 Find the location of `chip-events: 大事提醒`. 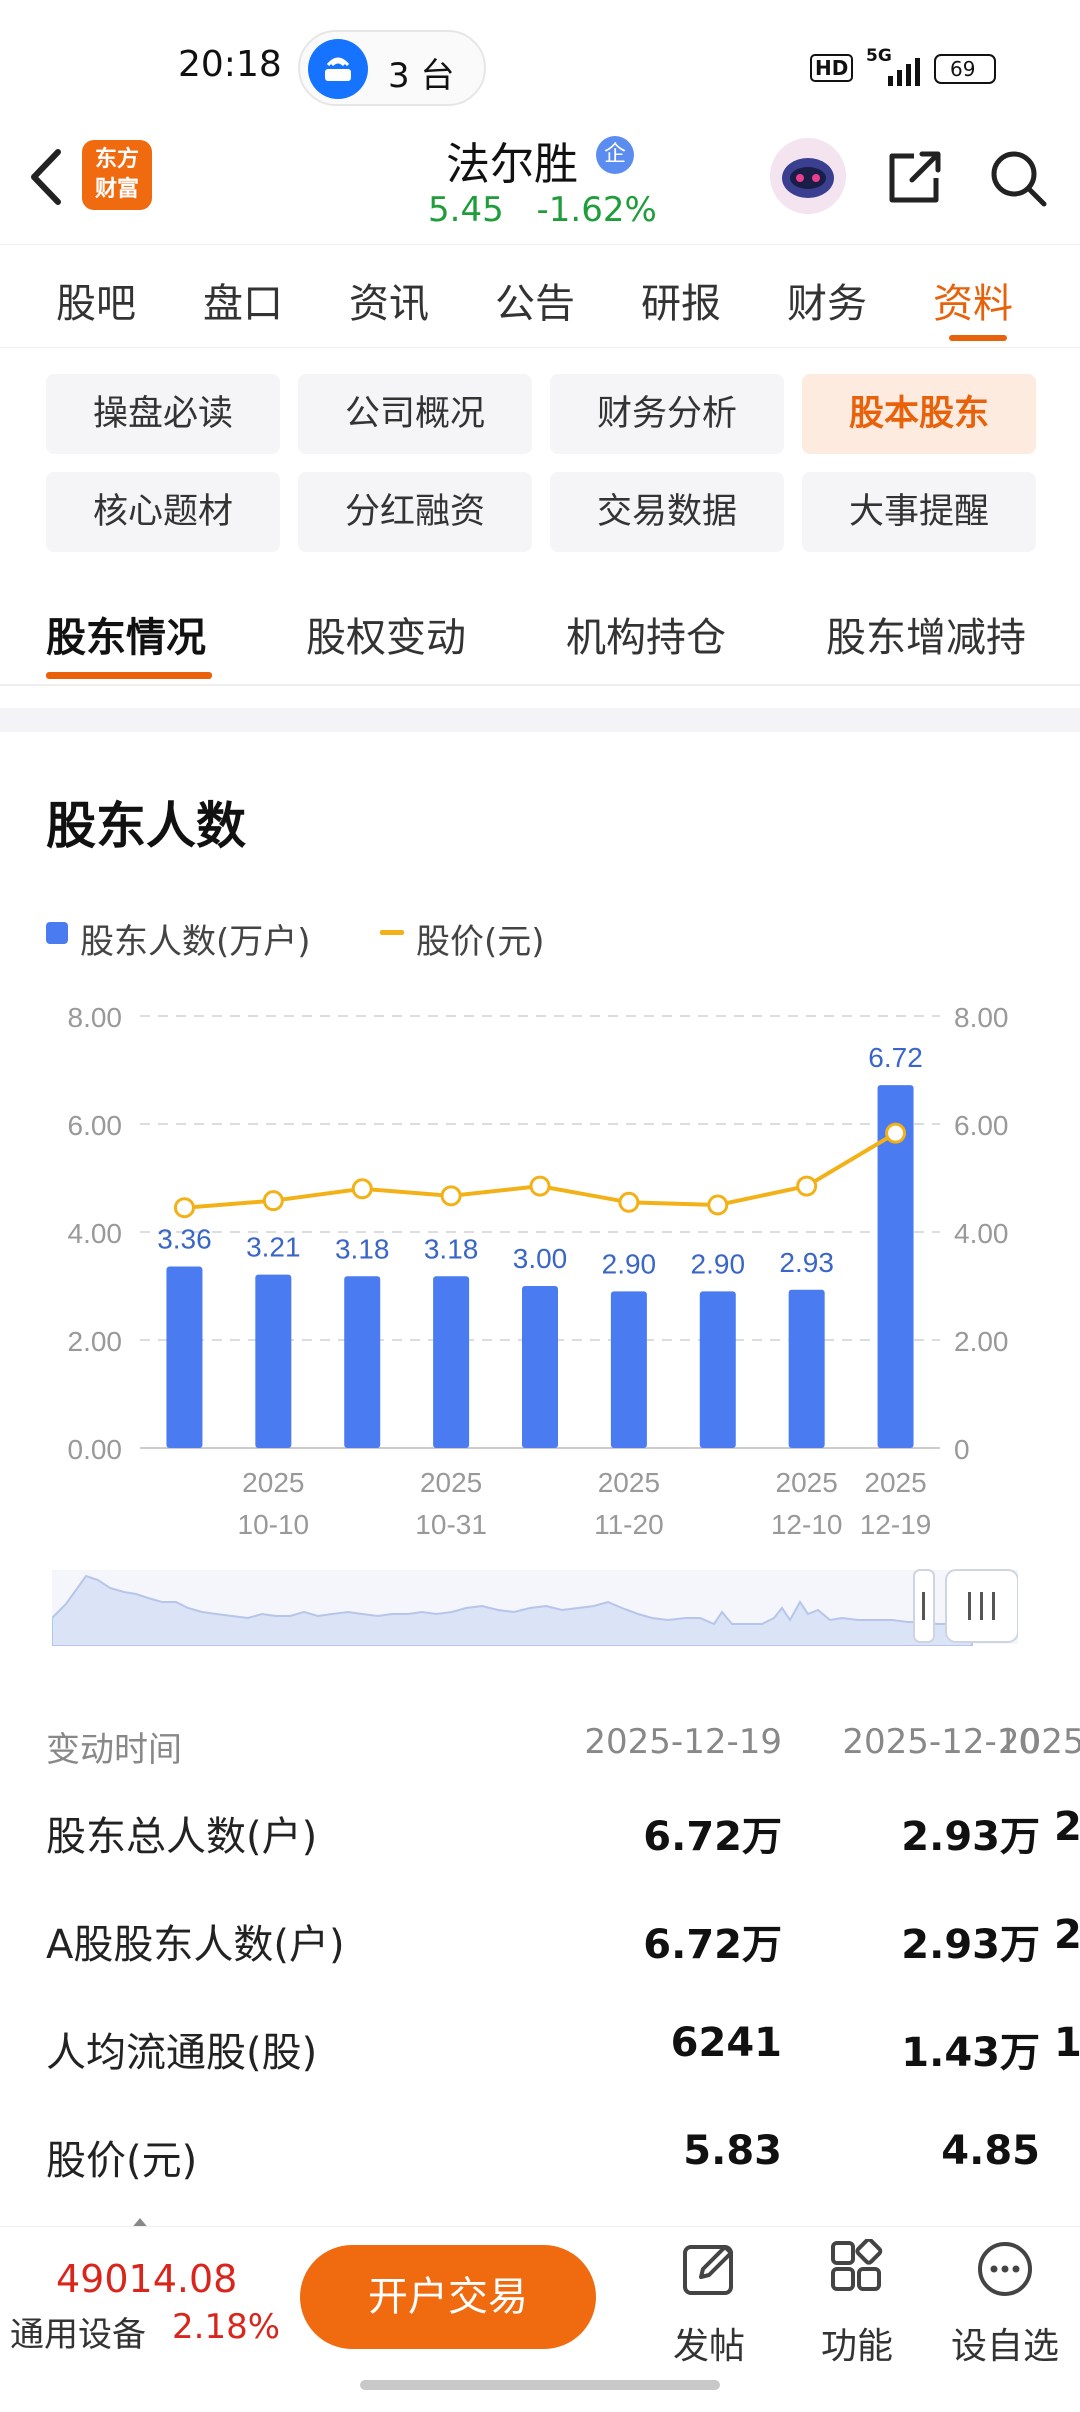

chip-events: 大事提醒 is located at coordinates (919, 512).